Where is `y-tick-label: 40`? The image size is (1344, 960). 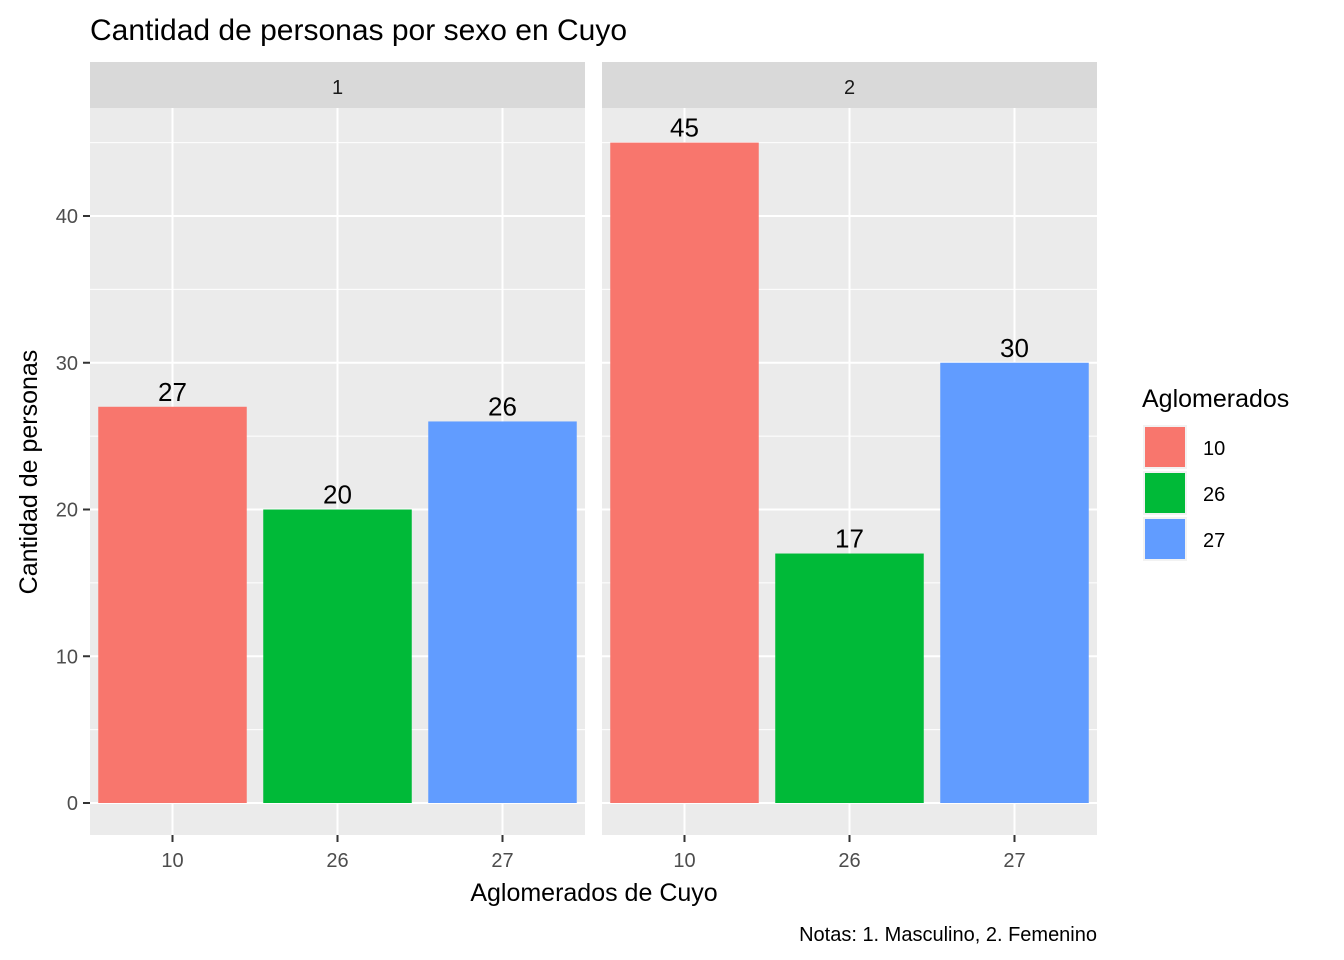 y-tick-label: 40 is located at coordinates (67, 217).